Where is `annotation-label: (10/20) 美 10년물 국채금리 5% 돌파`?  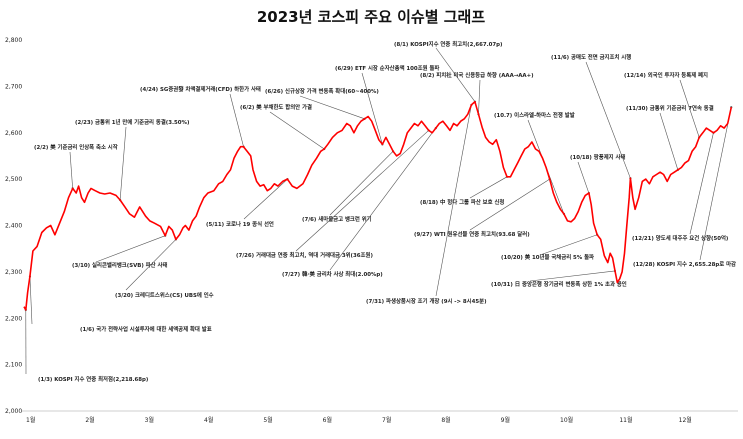
annotation-label: (10/20) 美 10년물 국채금리 5% 돌파 is located at coordinates (547, 257).